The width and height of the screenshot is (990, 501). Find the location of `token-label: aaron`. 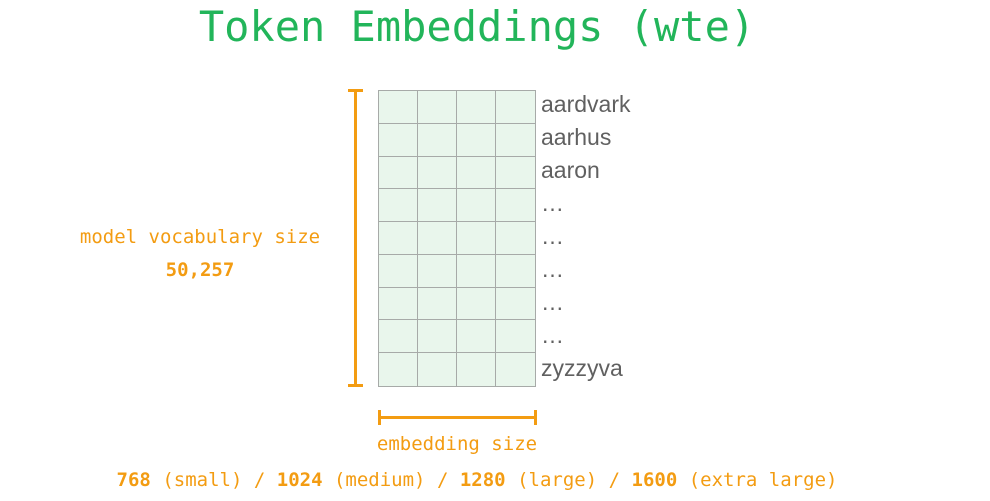

token-label: aaron is located at coordinates (570, 170).